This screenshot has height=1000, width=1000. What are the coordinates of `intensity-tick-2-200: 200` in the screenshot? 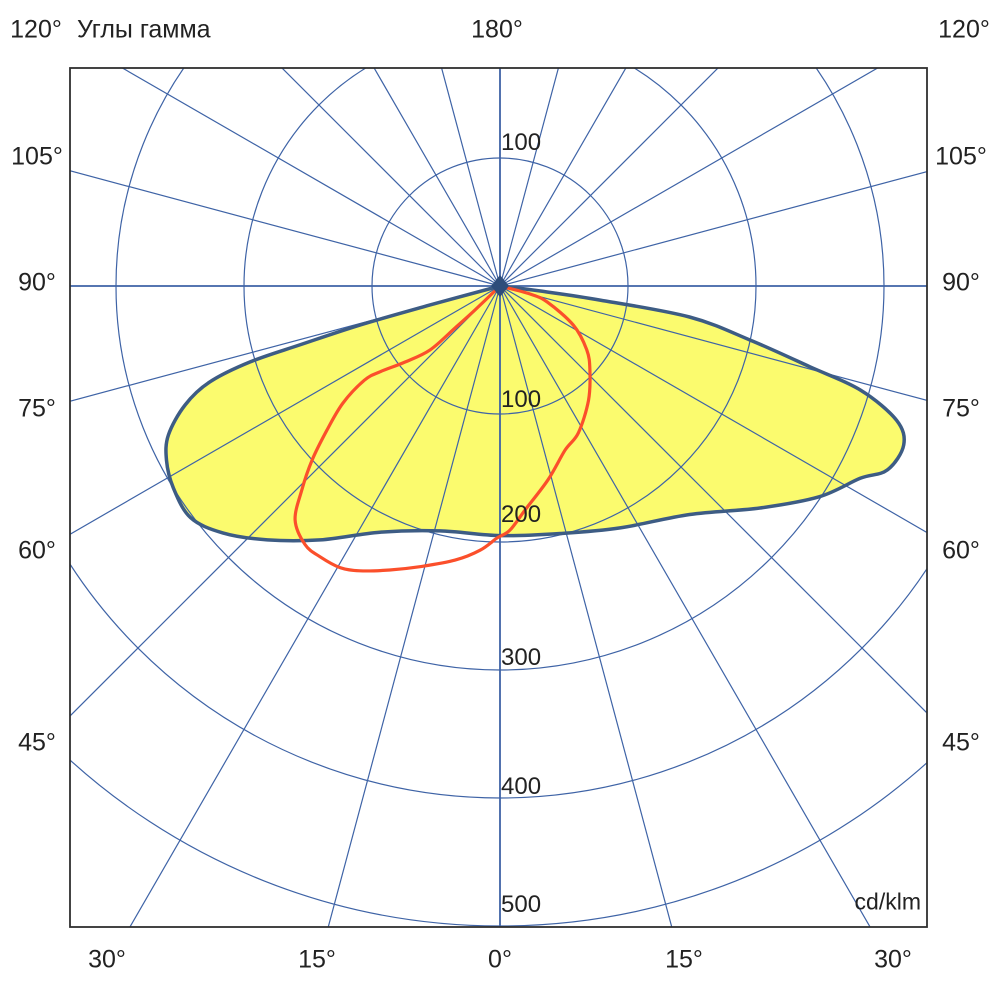 It's located at (521, 514).